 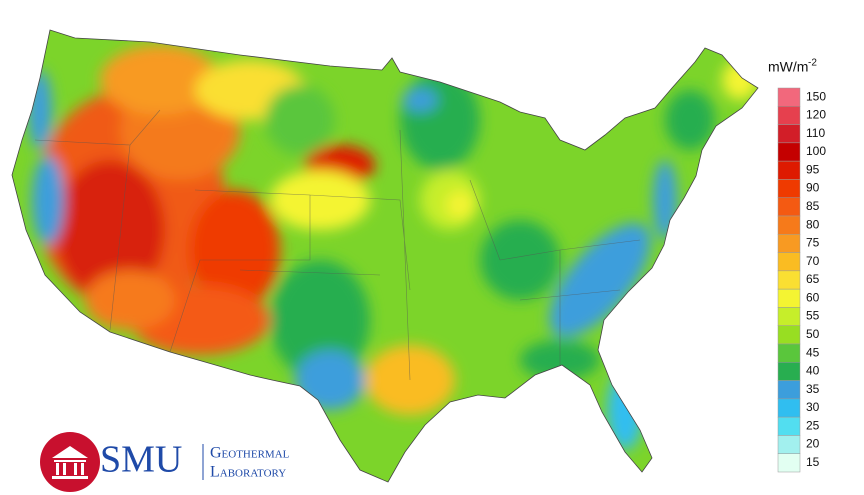 What do you see at coordinates (813, 261) in the screenshot?
I see `legend-label: 70` at bounding box center [813, 261].